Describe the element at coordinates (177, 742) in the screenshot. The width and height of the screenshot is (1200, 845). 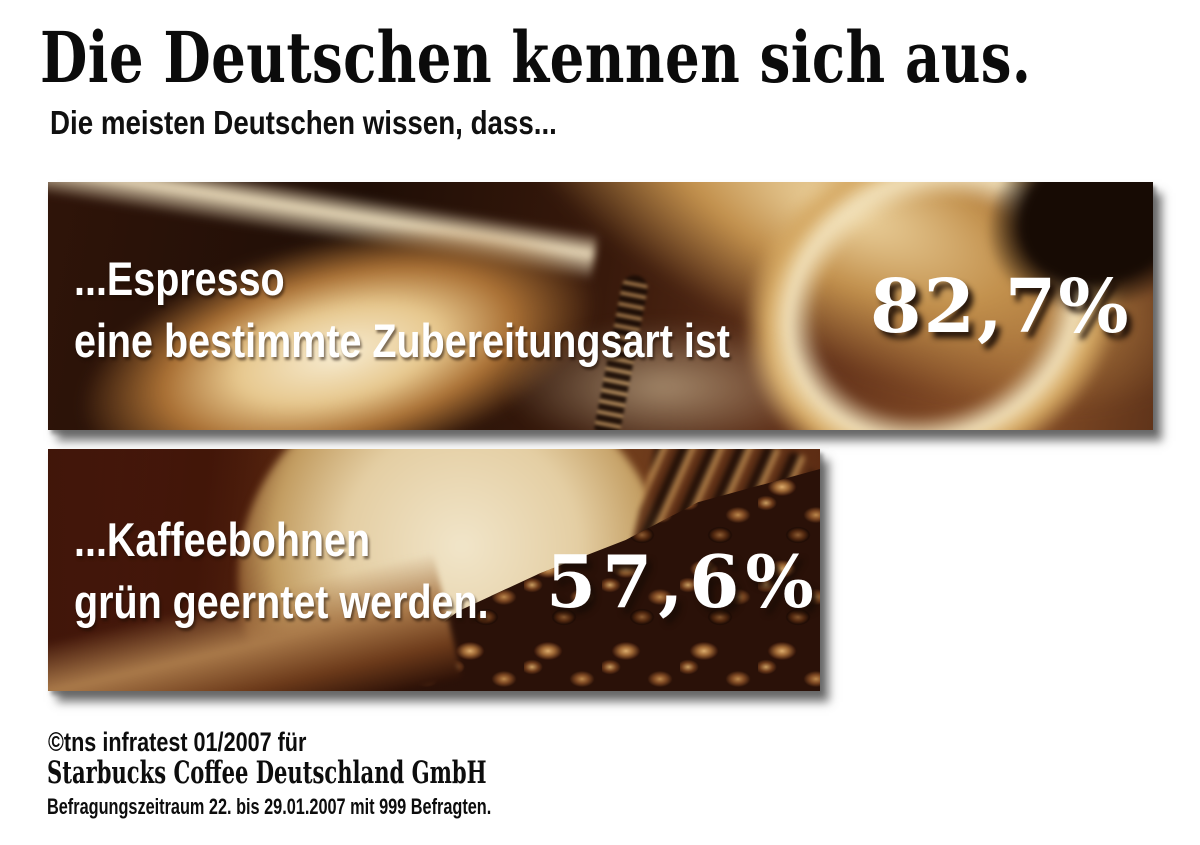
I see `source-credit: ©tns infratest 01/2007 für` at that location.